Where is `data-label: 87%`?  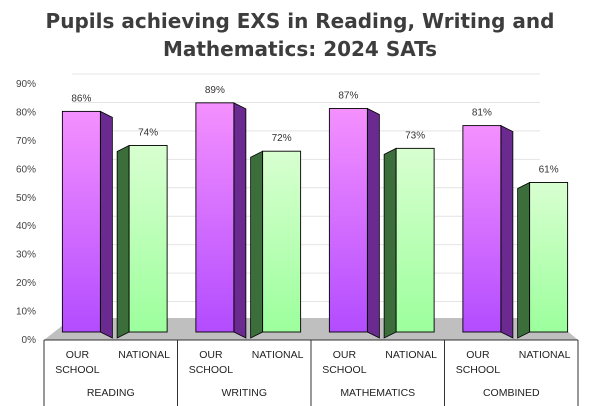 data-label: 87% is located at coordinates (348, 96).